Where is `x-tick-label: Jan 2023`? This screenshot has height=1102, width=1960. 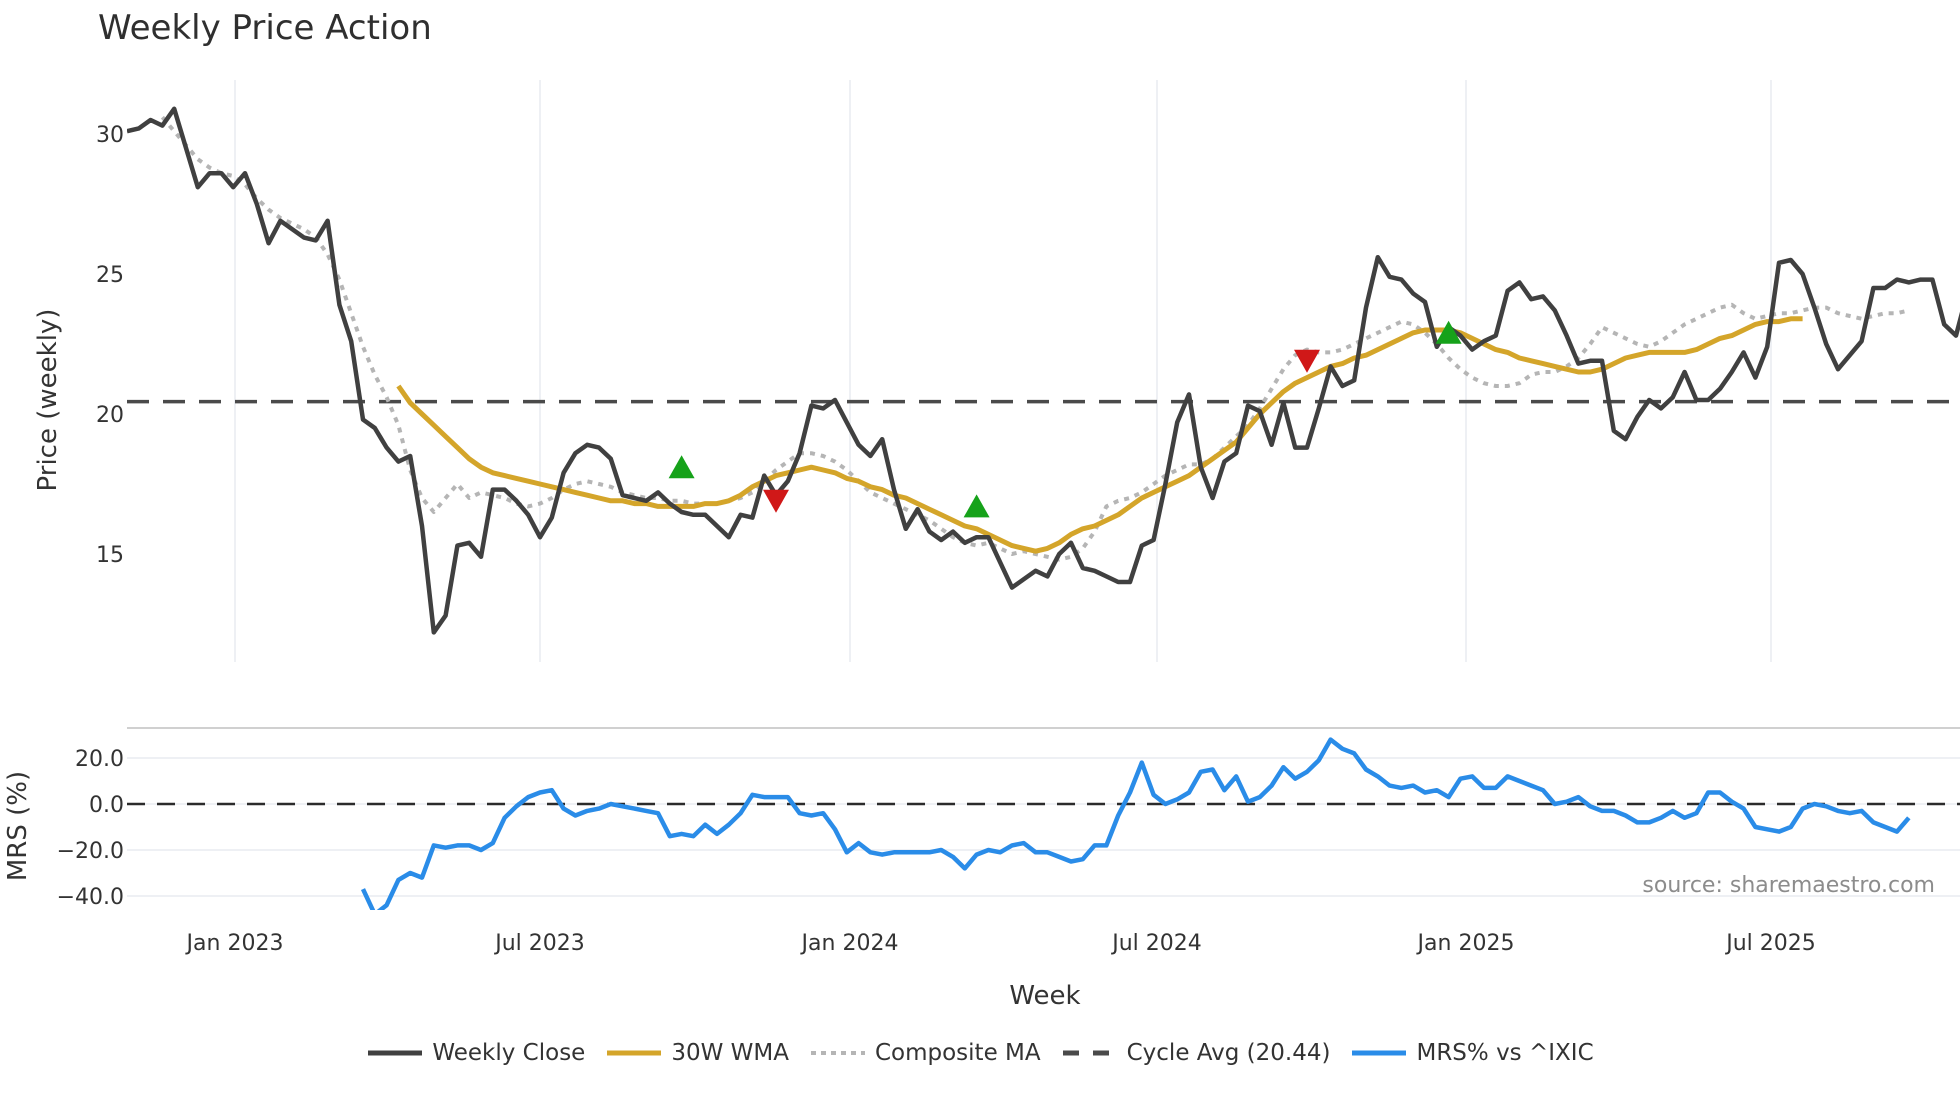
x-tick-label: Jan 2023 is located at coordinates (234, 943).